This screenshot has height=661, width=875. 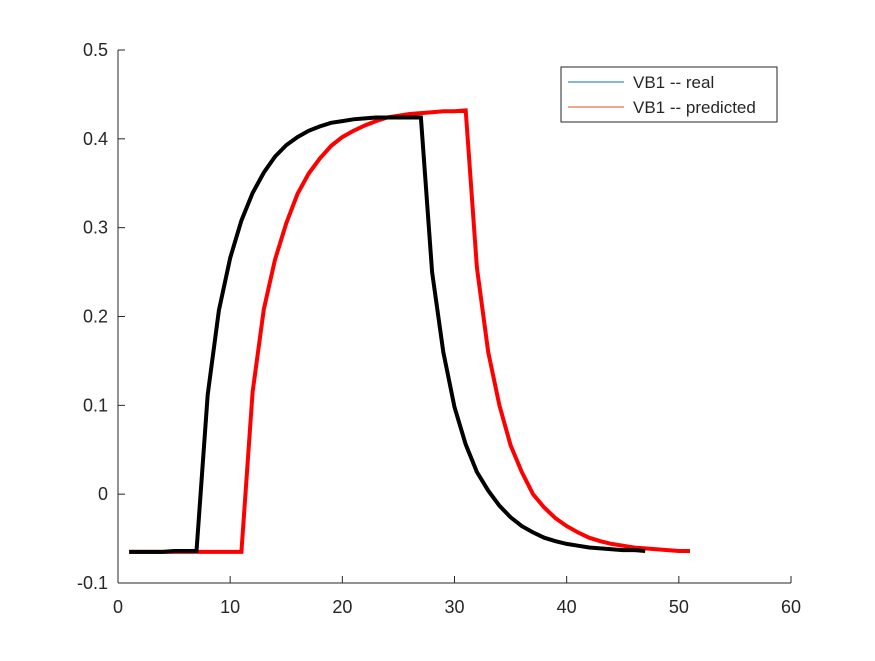 What do you see at coordinates (118, 607) in the screenshot?
I see `x-tick-label: 0` at bounding box center [118, 607].